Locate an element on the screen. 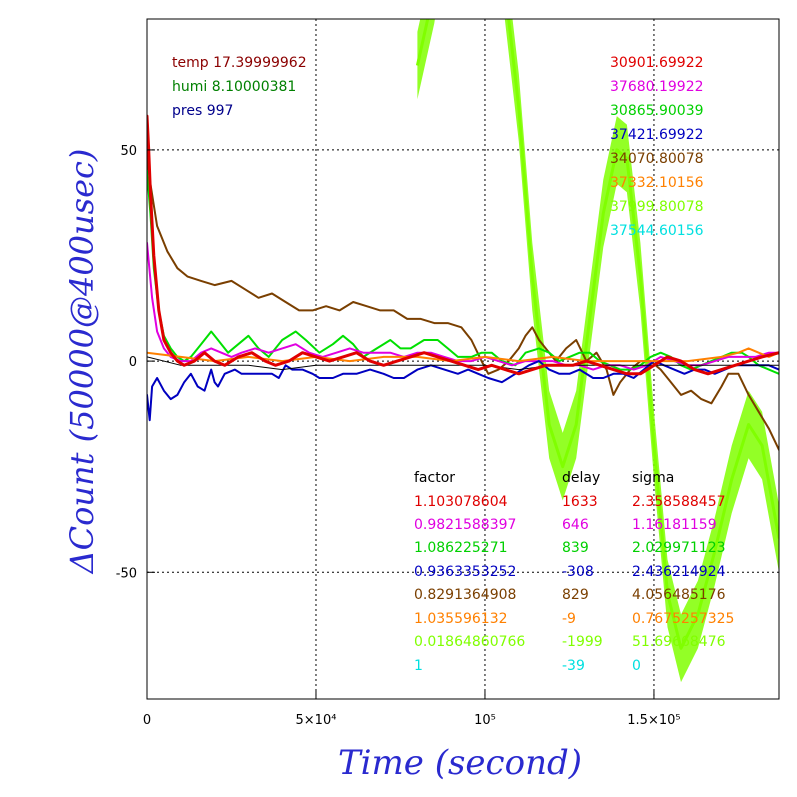 The height and width of the screenshot is (797, 797). sigma-cell: 2.358588457 is located at coordinates (679, 502).